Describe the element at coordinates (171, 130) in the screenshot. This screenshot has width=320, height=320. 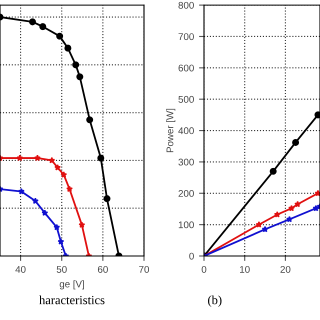
I see `y-axis-title: Power [W]` at that location.